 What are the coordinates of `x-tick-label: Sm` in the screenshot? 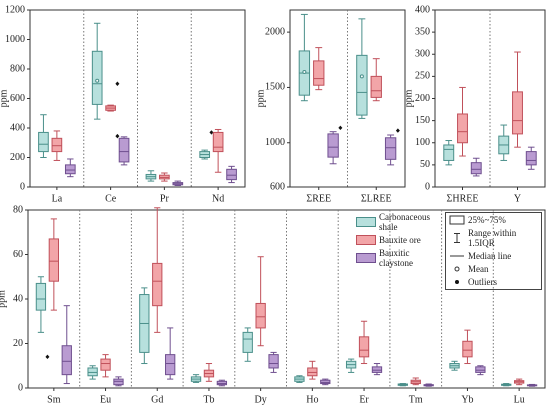 It's located at (54, 399).